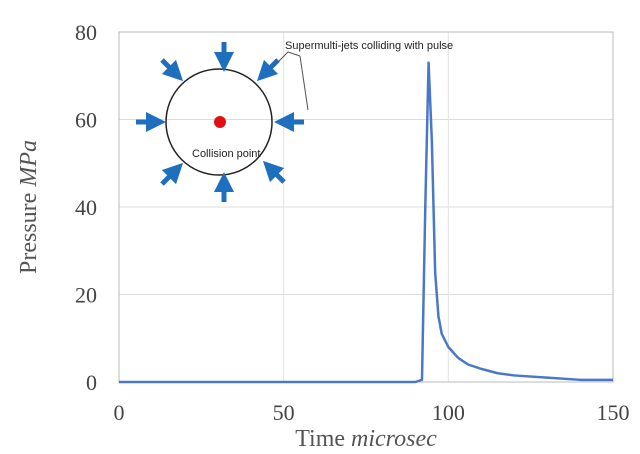 This screenshot has height=454, width=640. I want to click on y-axis-title: Pressure MPa, so click(29, 207).